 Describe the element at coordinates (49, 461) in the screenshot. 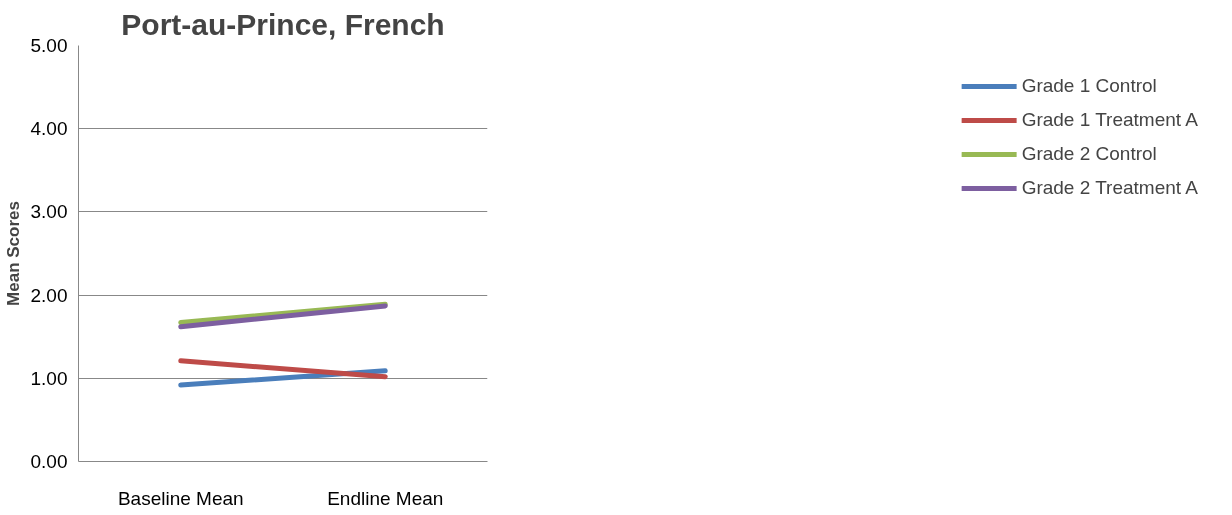

I see `y-tick-label: 0.00` at that location.